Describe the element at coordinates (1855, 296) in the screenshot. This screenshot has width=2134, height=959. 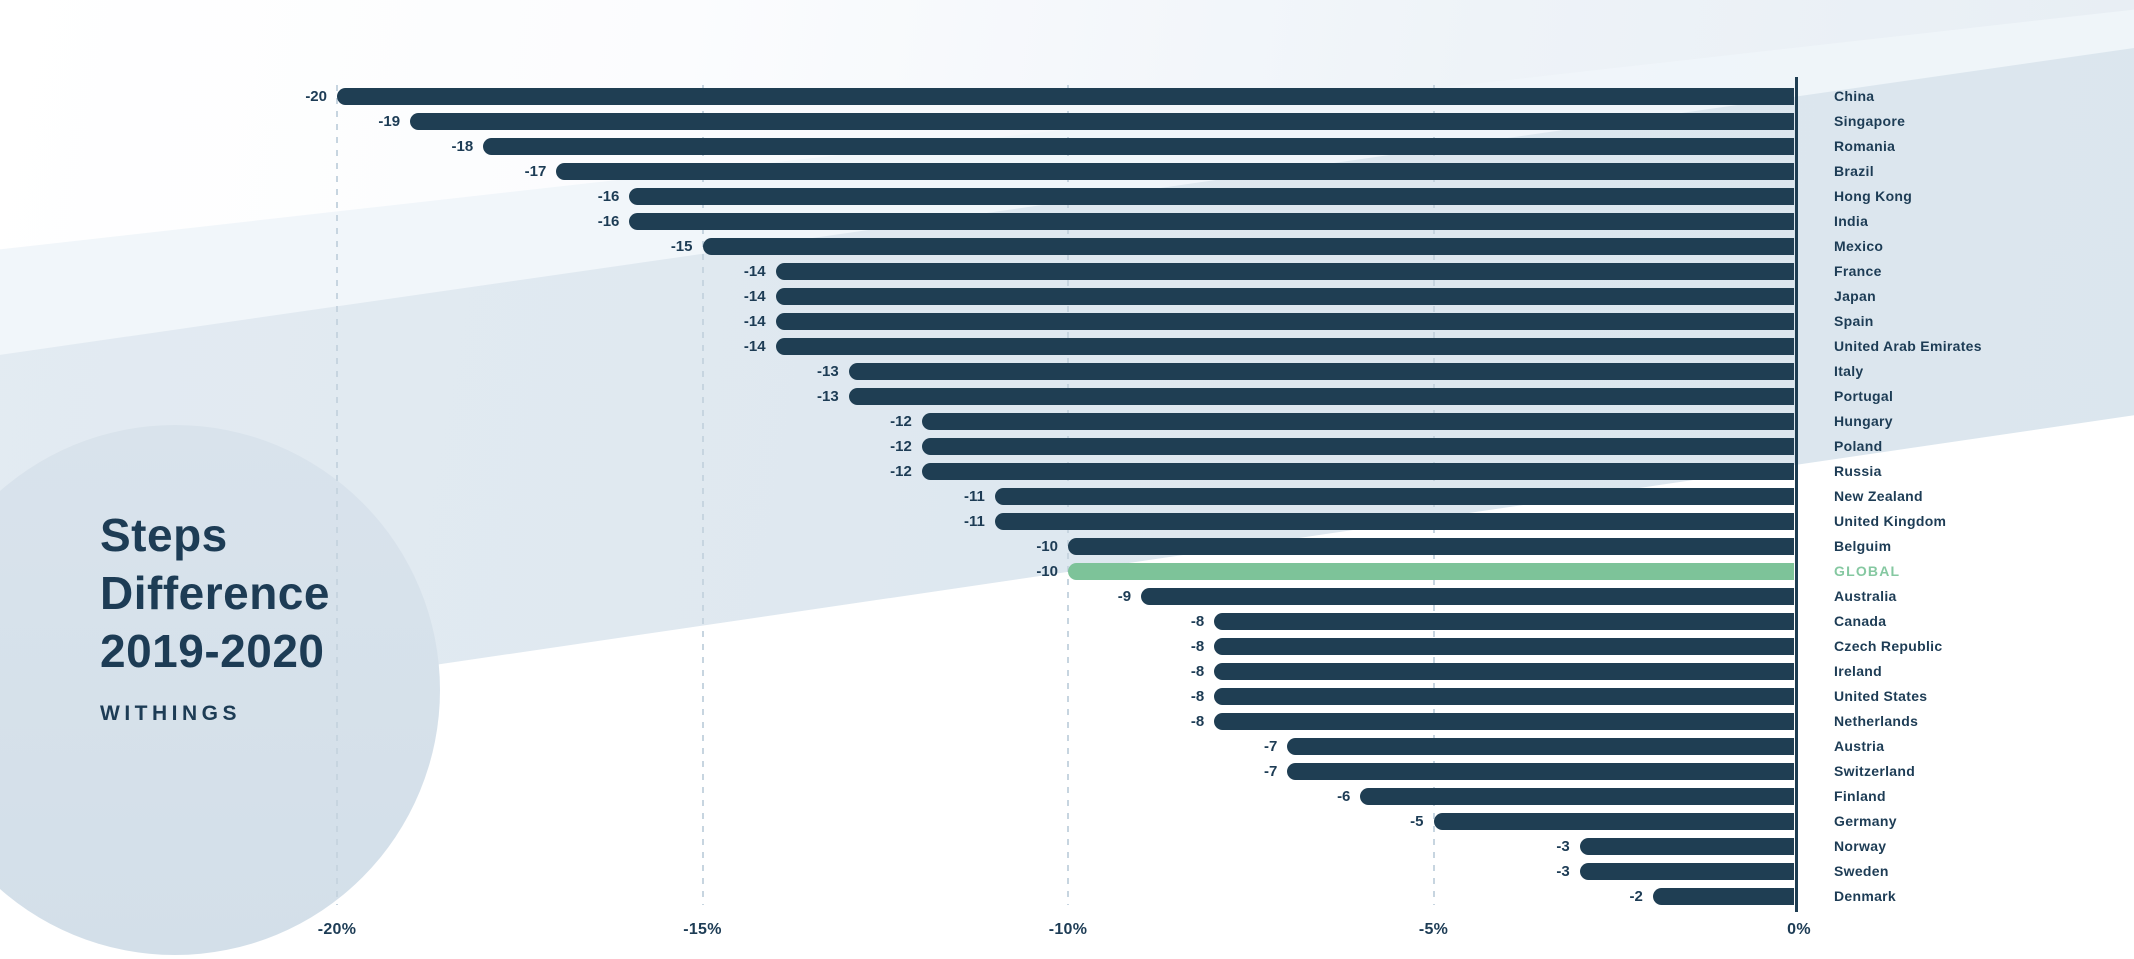
I see `country-label: Japan` at that location.